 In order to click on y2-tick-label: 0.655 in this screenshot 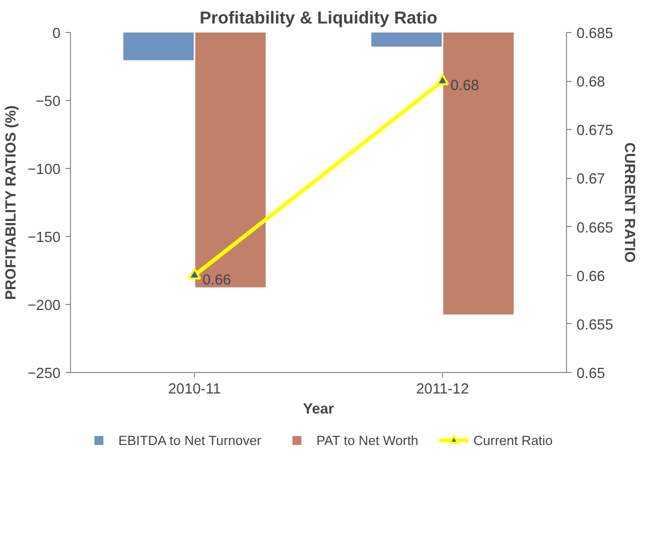, I will do `click(595, 325)`.